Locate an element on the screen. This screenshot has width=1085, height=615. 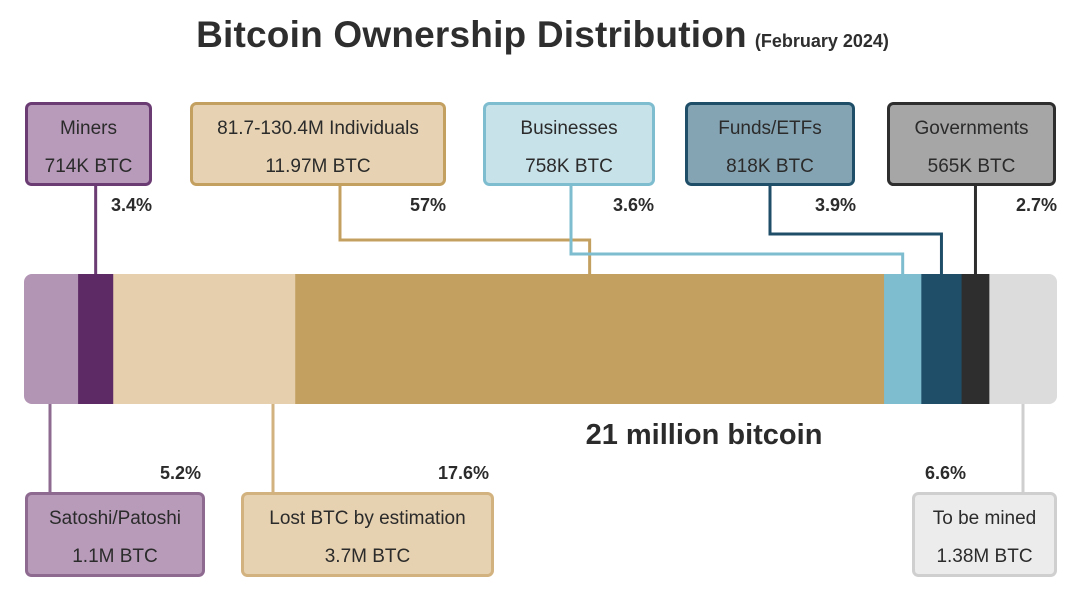
callout-name-funds-etfs: Funds/ETFs is located at coordinates (769, 128).